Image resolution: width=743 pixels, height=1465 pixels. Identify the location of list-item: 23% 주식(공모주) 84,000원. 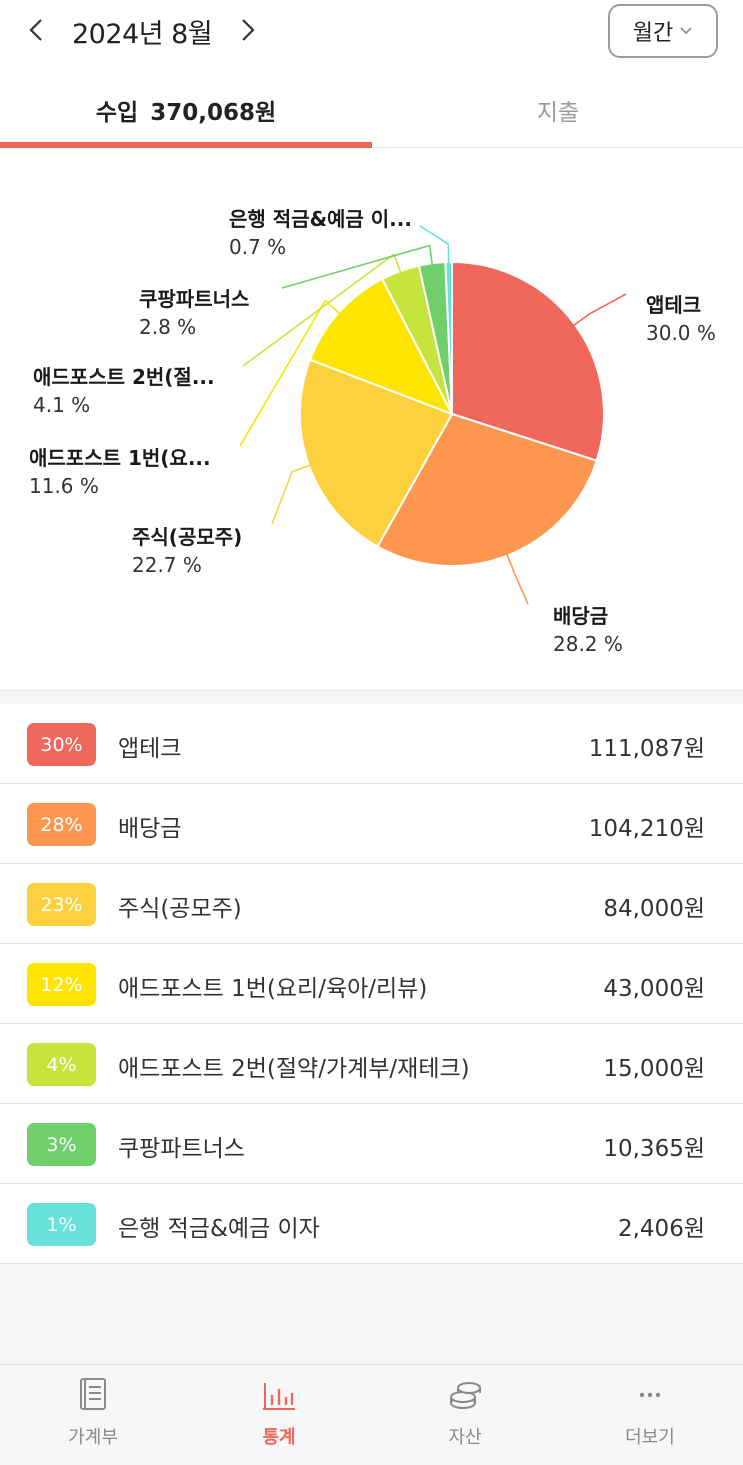
(371, 904).